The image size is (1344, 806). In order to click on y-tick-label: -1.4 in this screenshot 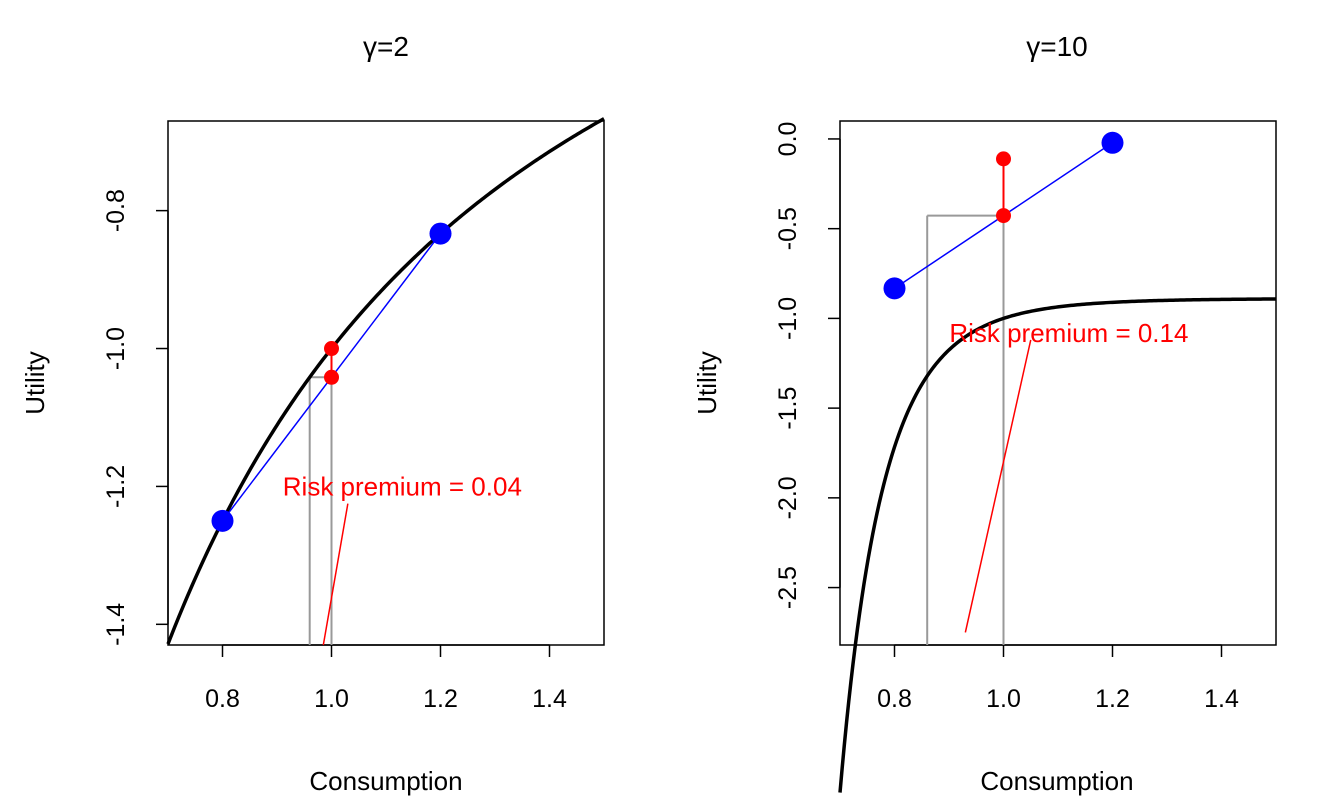, I will do `click(116, 624)`.